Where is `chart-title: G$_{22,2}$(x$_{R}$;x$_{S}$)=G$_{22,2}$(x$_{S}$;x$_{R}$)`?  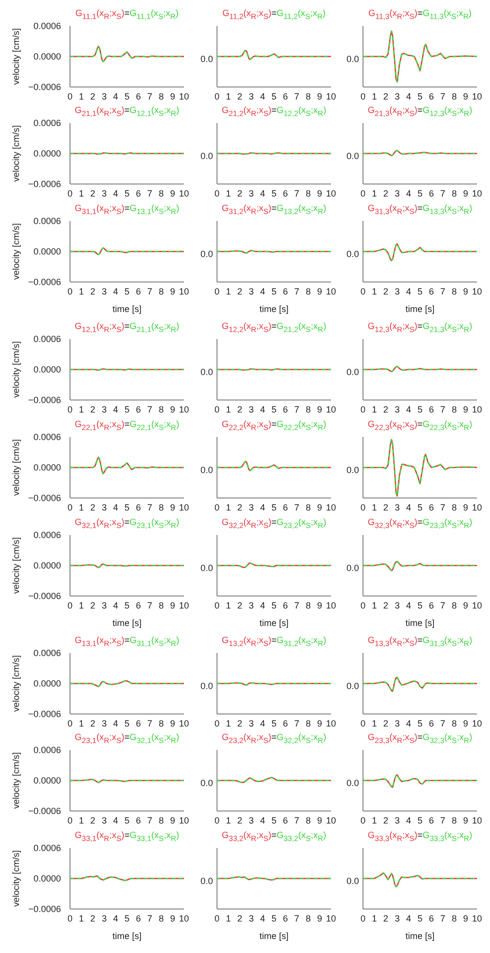
chart-title: G$_{22,2}$(x$_{R}$;x$_{S}$)=G$_{22,2}$(x$_{S}$;x$_{R}$) is located at coordinates (274, 425).